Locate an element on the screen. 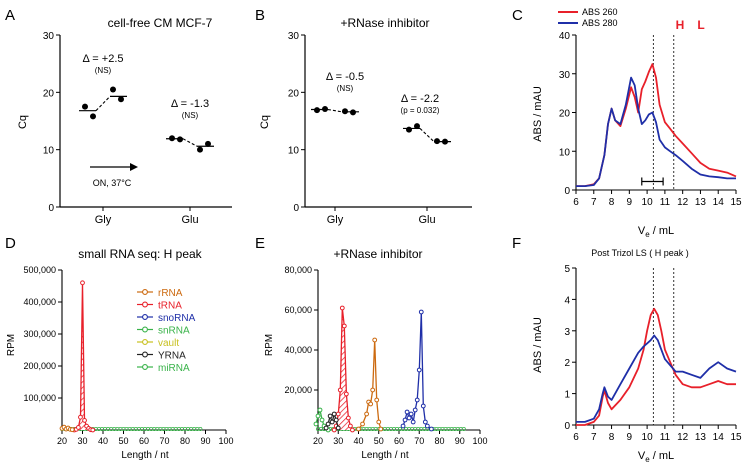  panel-a-axes: 0 10 20 30 is located at coordinates (137, 122).